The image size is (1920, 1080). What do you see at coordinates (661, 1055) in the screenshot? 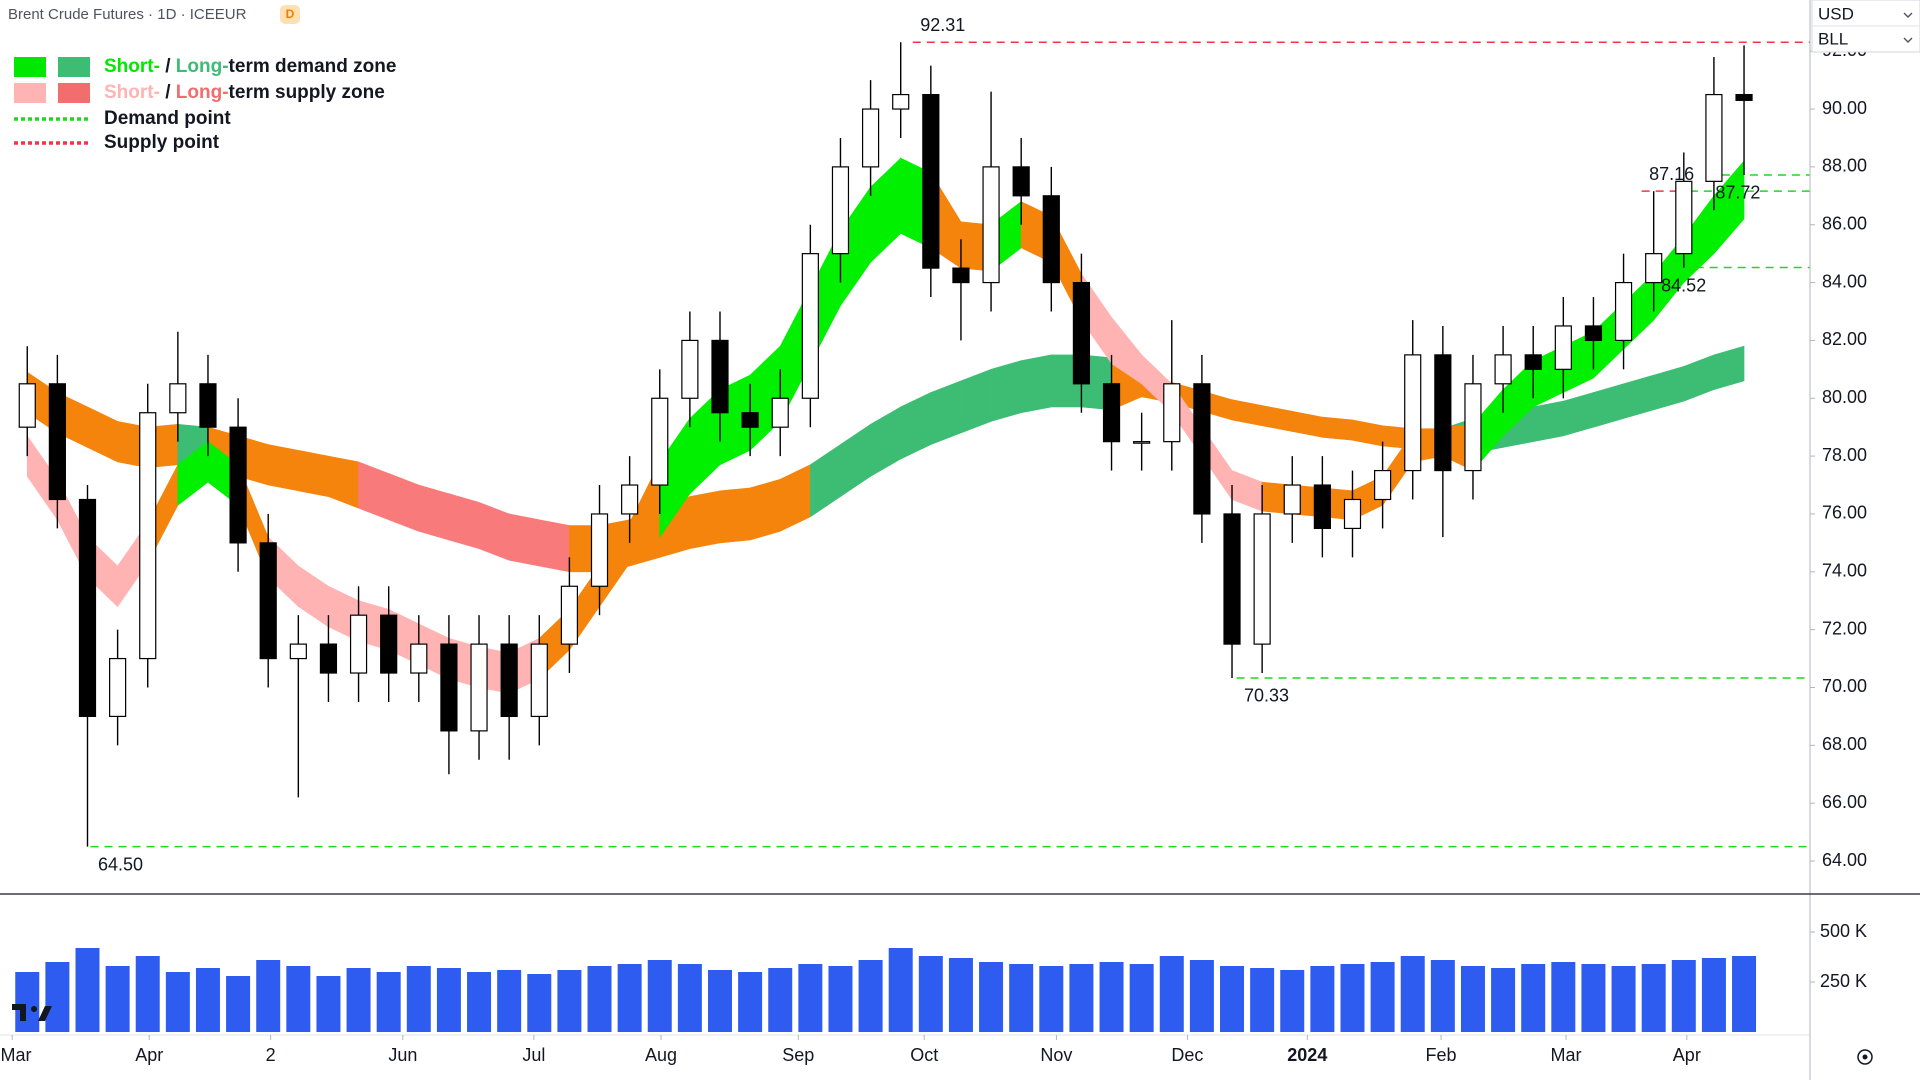
I see `x-tick-label: Aug` at bounding box center [661, 1055].